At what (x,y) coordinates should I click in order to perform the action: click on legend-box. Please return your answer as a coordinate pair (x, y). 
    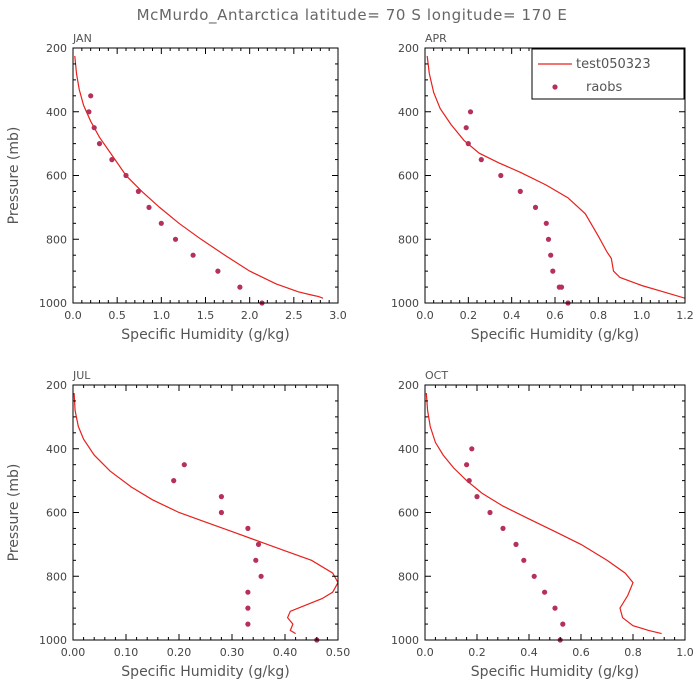
    Looking at the image, I should click on (608, 74).